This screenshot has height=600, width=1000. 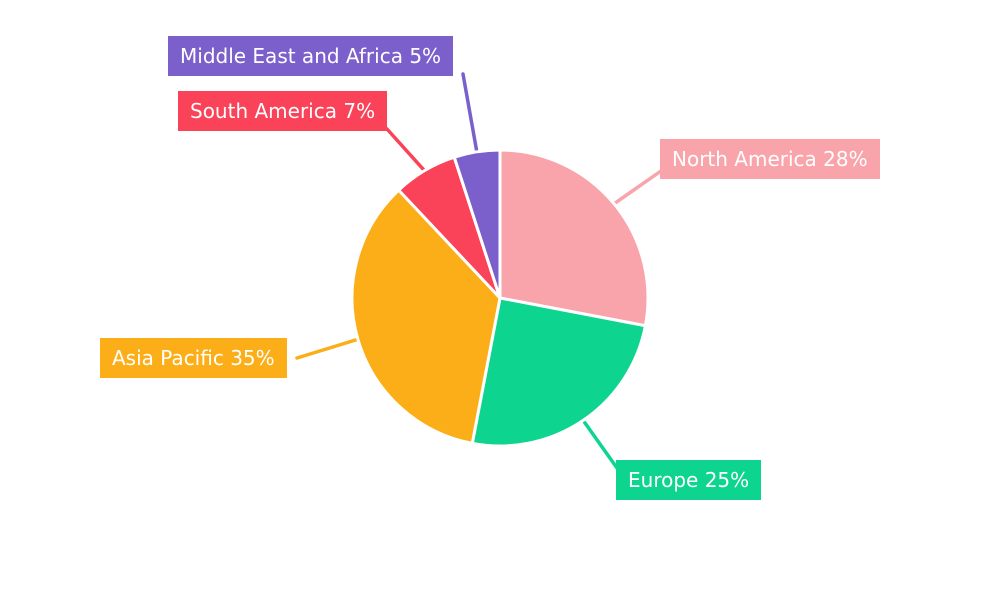 I want to click on leader-line-middle-east-and-africa, so click(x=470, y=113).